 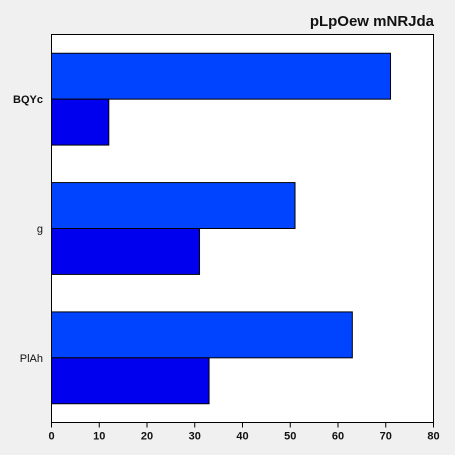 I want to click on x-tick-label-80: 80, so click(x=433, y=437).